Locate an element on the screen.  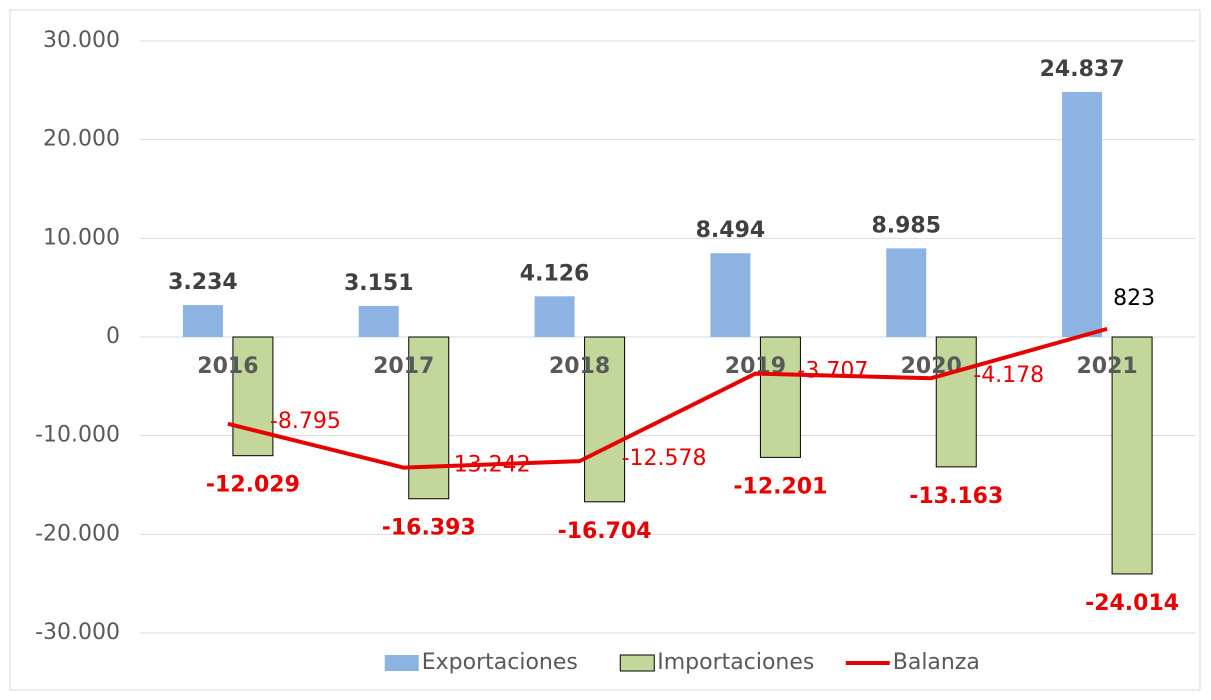
data-label: 24.837 is located at coordinates (1082, 69).